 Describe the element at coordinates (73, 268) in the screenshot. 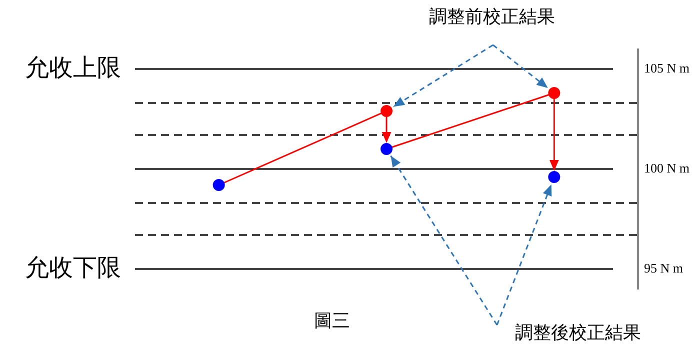

I see `ref-line-label: 允收下限` at that location.